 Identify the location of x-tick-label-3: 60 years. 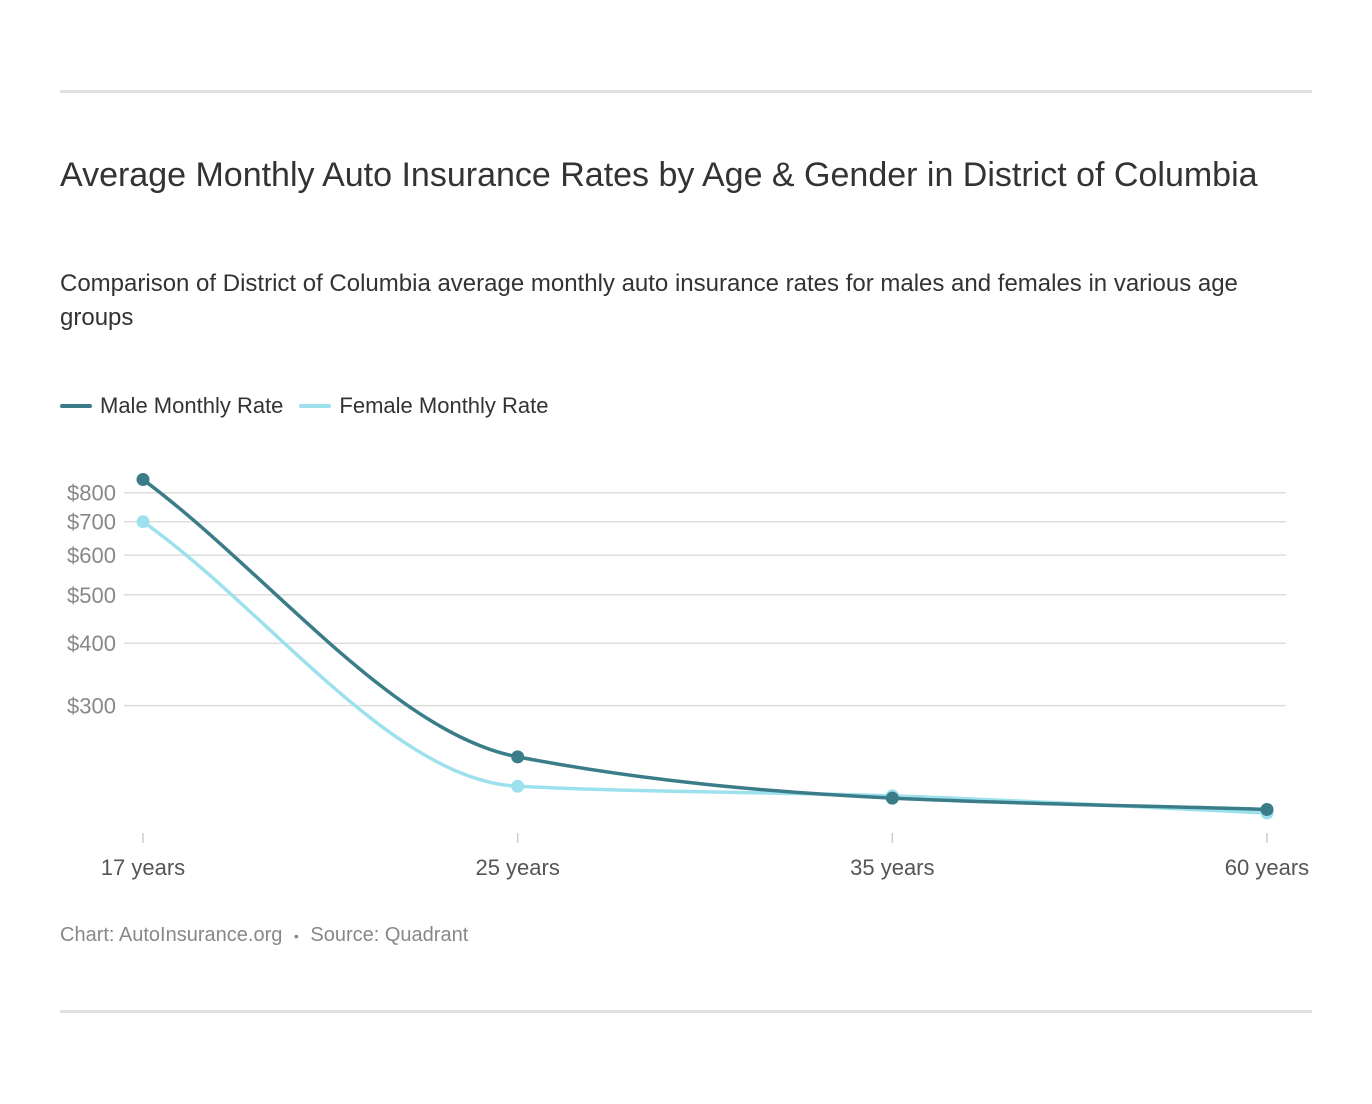
(1267, 867).